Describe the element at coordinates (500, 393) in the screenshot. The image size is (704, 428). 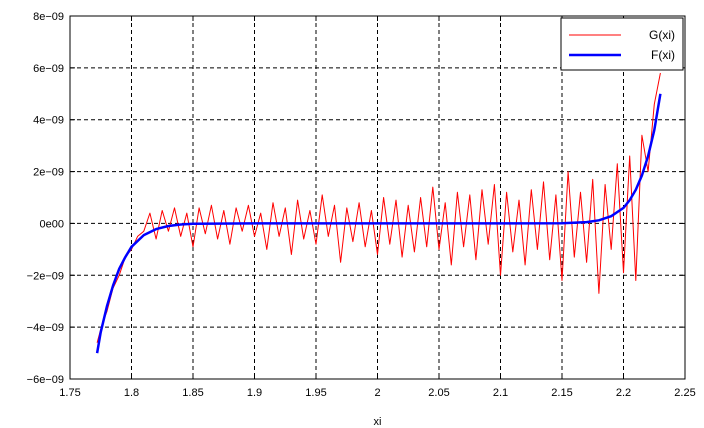
I see `x-tick-label: 2.1` at that location.